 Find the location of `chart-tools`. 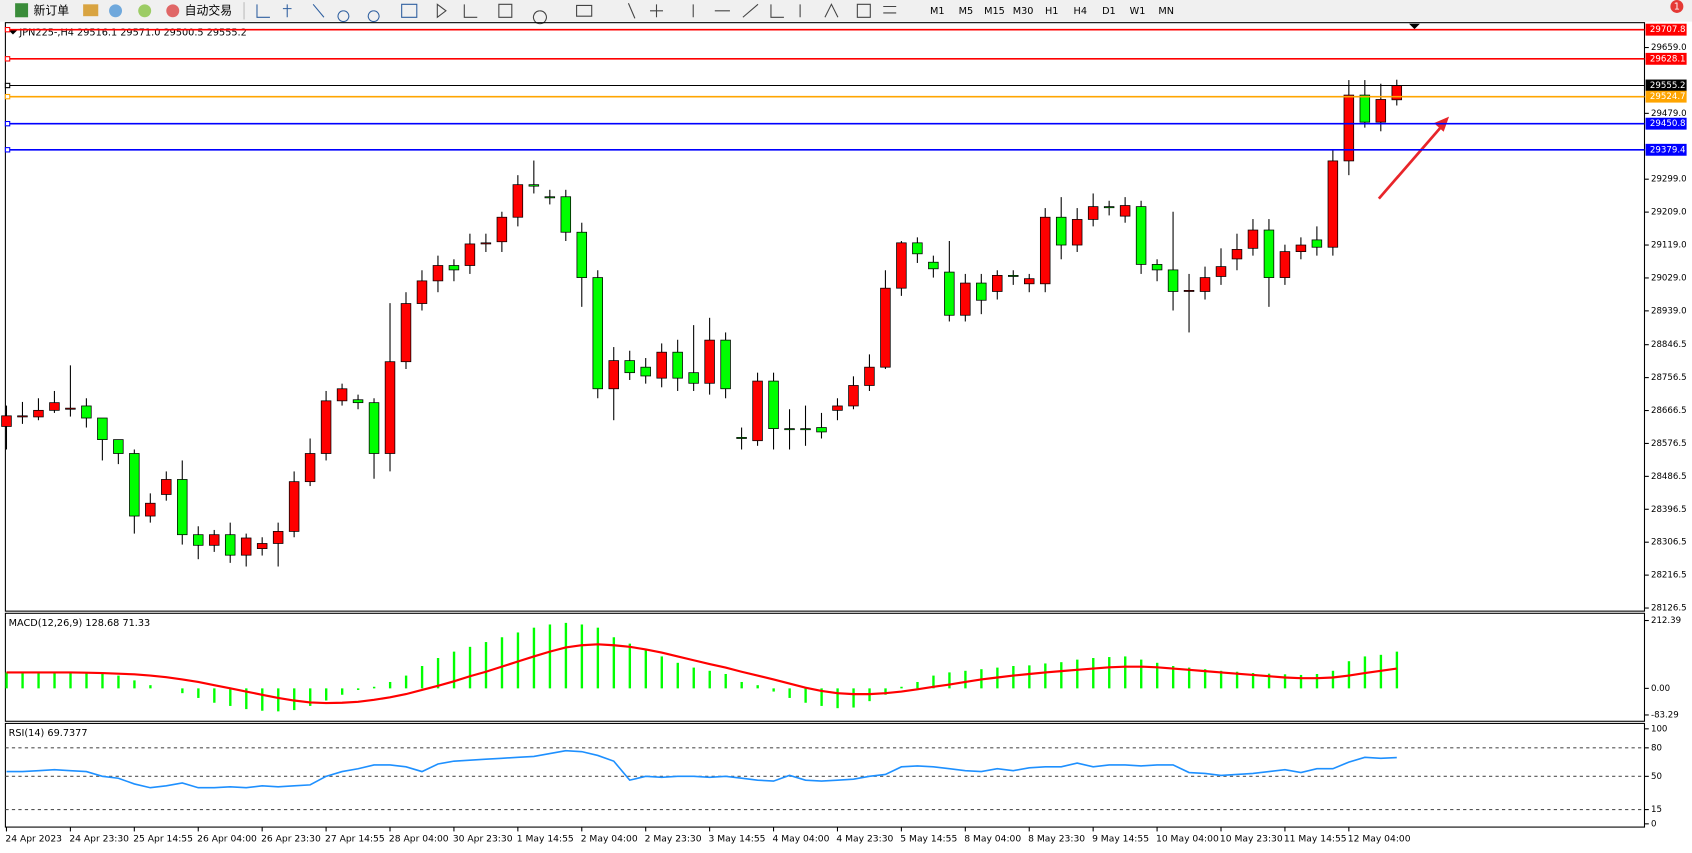

chart-tools is located at coordinates (337, 13).